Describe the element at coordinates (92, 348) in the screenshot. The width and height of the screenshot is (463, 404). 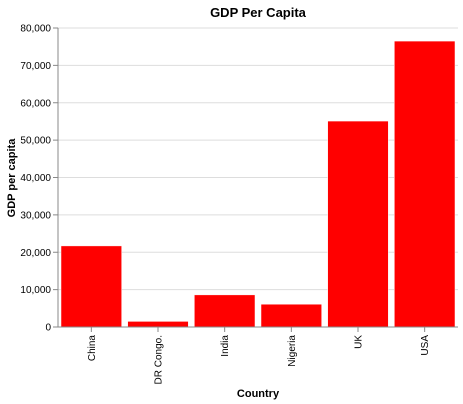
I see `x-tick-label: China` at that location.